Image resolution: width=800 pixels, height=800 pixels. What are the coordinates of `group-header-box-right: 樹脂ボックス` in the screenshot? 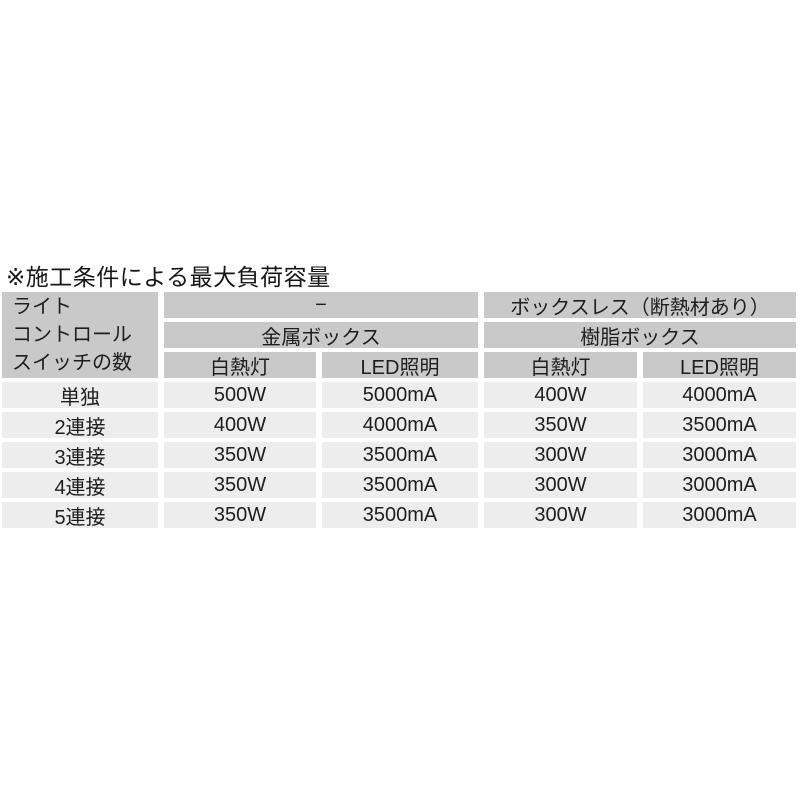 It's located at (640, 335).